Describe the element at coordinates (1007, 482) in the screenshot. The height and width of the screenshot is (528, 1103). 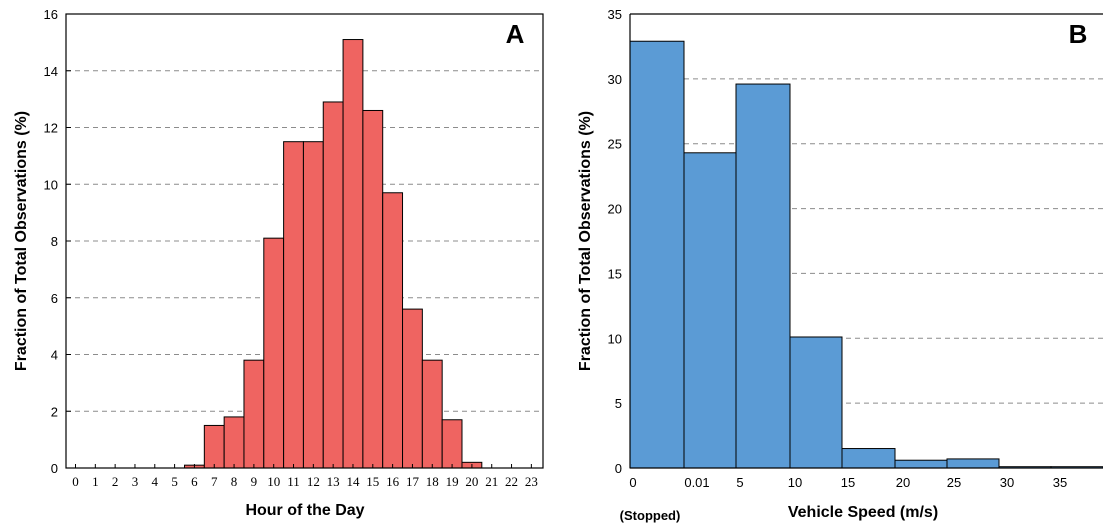
I see `panel-b-x-tick-label: 30` at that location.